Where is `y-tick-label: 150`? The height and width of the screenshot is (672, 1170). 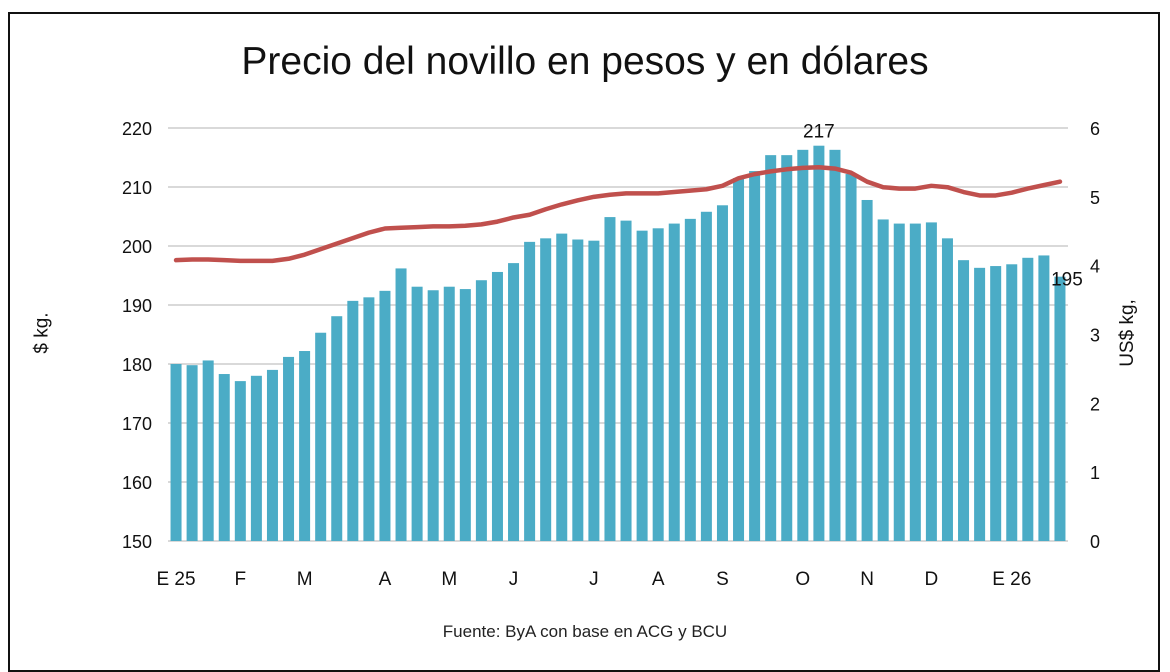 y-tick-label: 150 is located at coordinates (137, 542).